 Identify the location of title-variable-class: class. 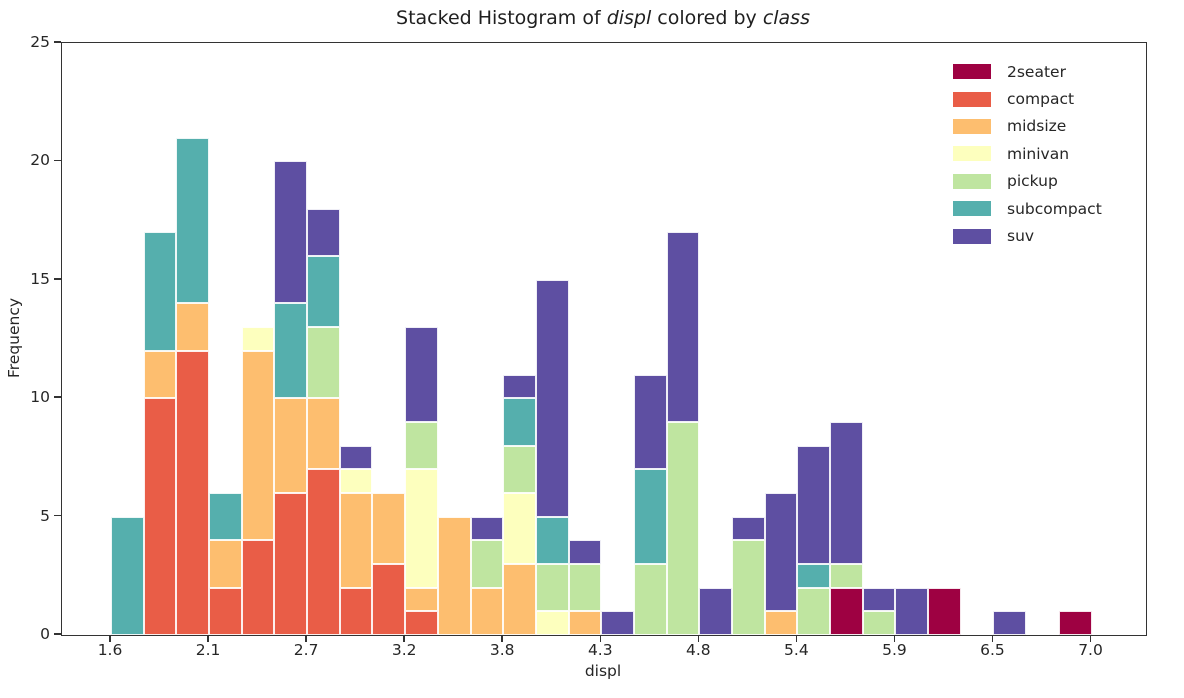
(786, 18).